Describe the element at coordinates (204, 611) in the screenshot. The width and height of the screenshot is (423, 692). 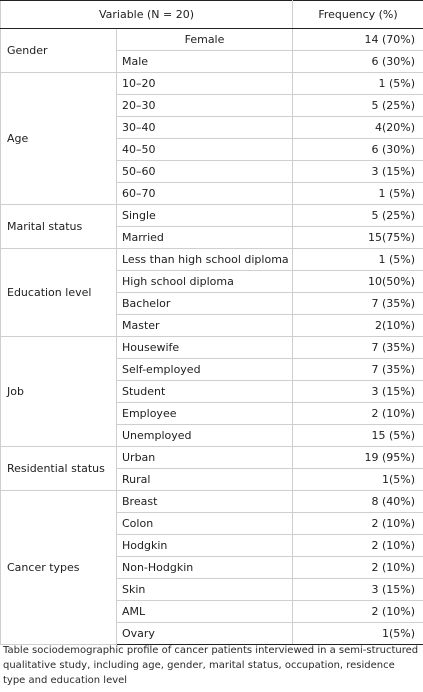
I see `option-label: AML` at that location.